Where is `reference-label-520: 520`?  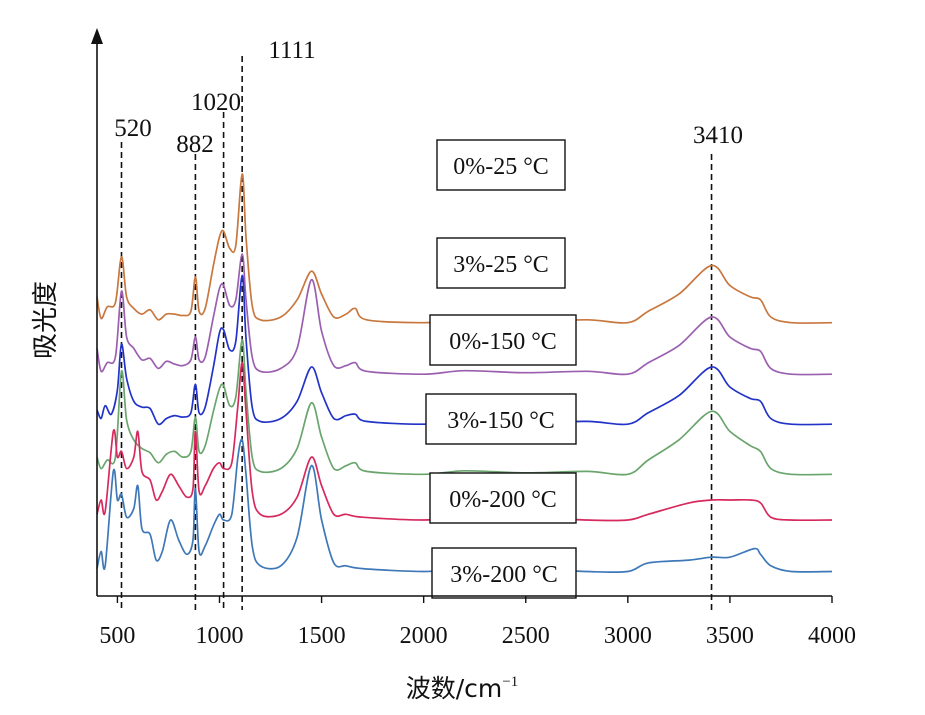 reference-label-520: 520 is located at coordinates (133, 128).